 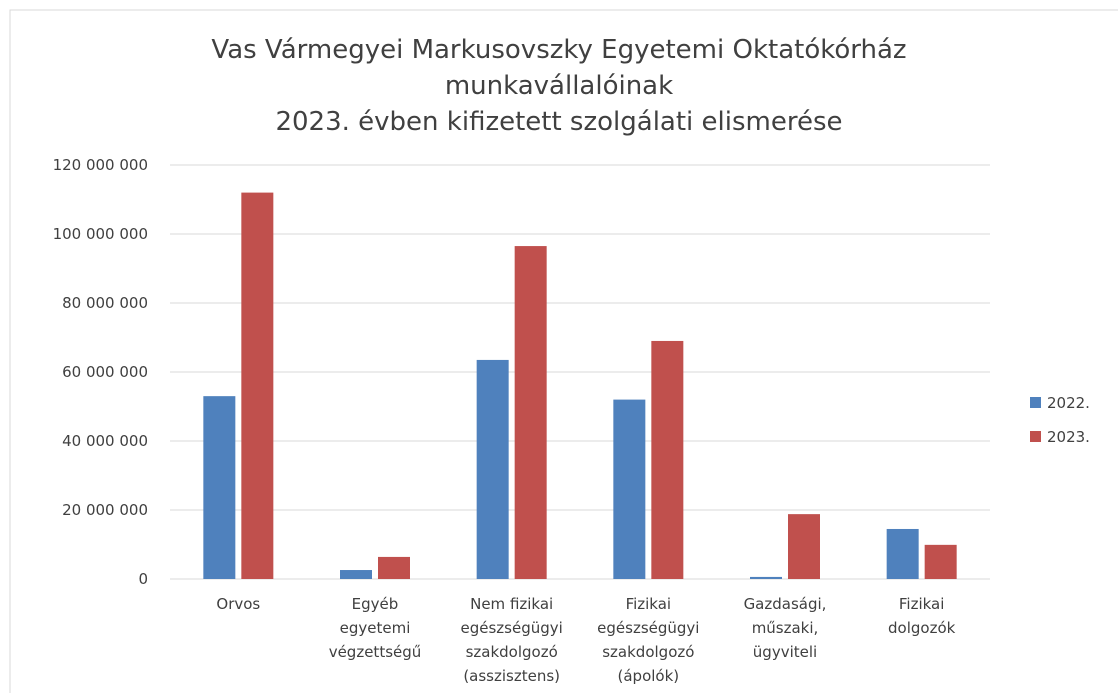 I want to click on x-tick-label: Fizikai dolgozók, so click(x=922, y=616).